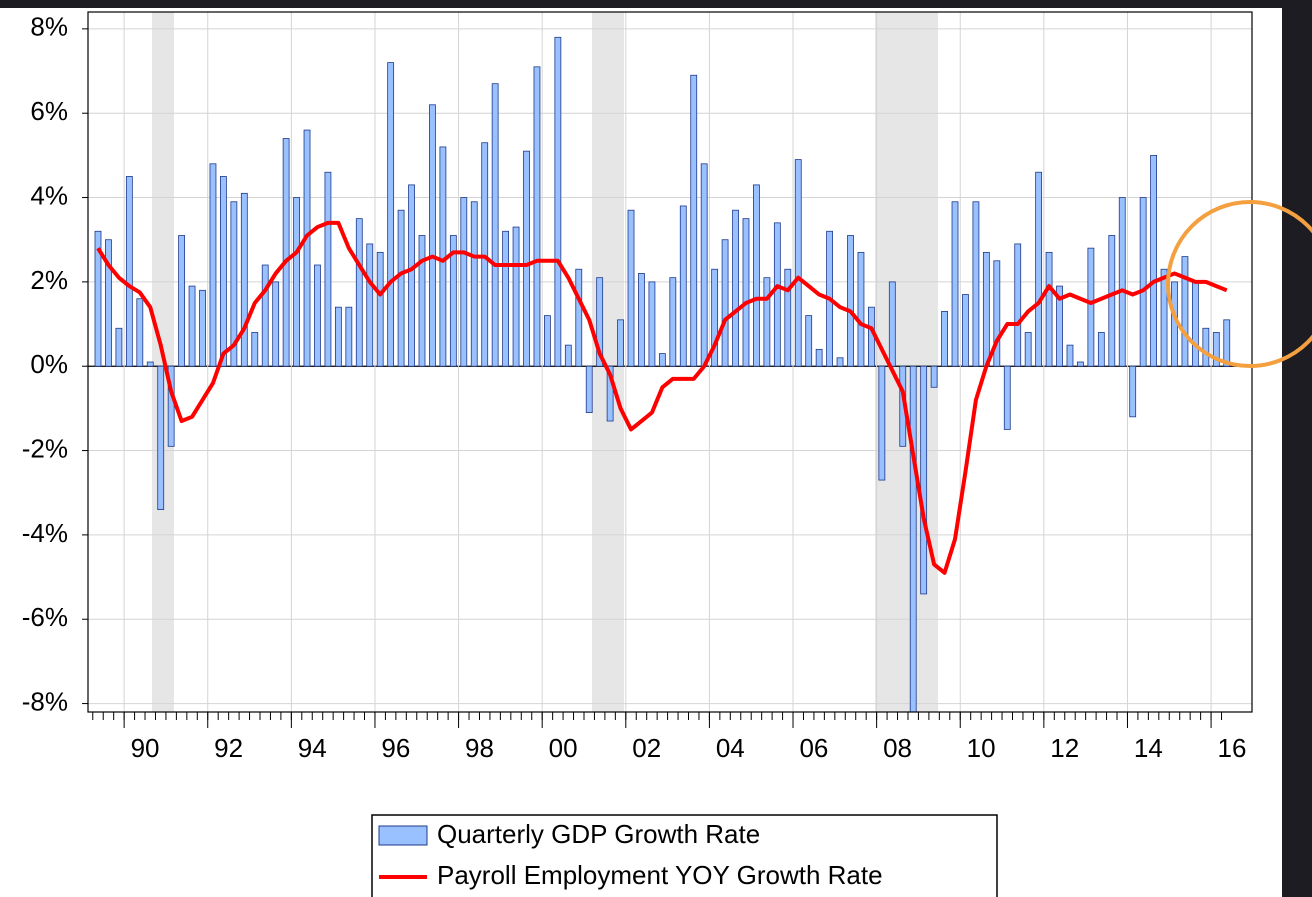 This screenshot has height=897, width=1312. What do you see at coordinates (49, 111) in the screenshot?
I see `y-tick-label: 6%` at bounding box center [49, 111].